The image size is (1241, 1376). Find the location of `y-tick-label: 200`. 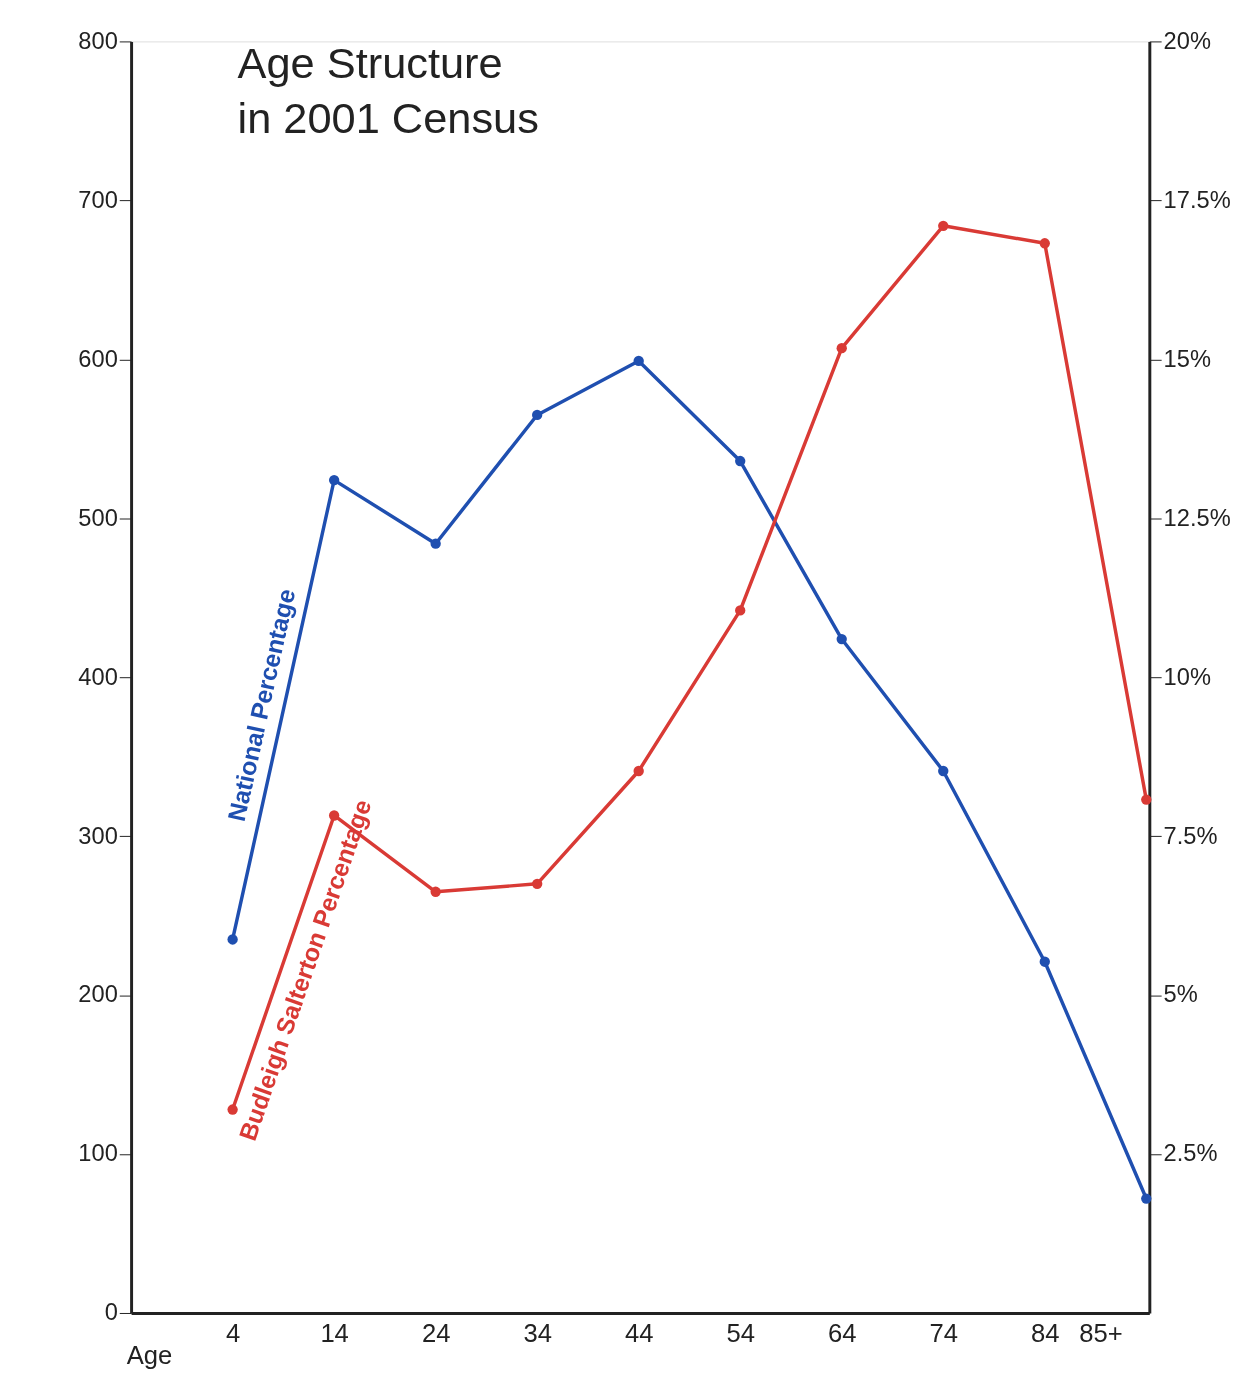

y-tick-label: 200 is located at coordinates (98, 994).